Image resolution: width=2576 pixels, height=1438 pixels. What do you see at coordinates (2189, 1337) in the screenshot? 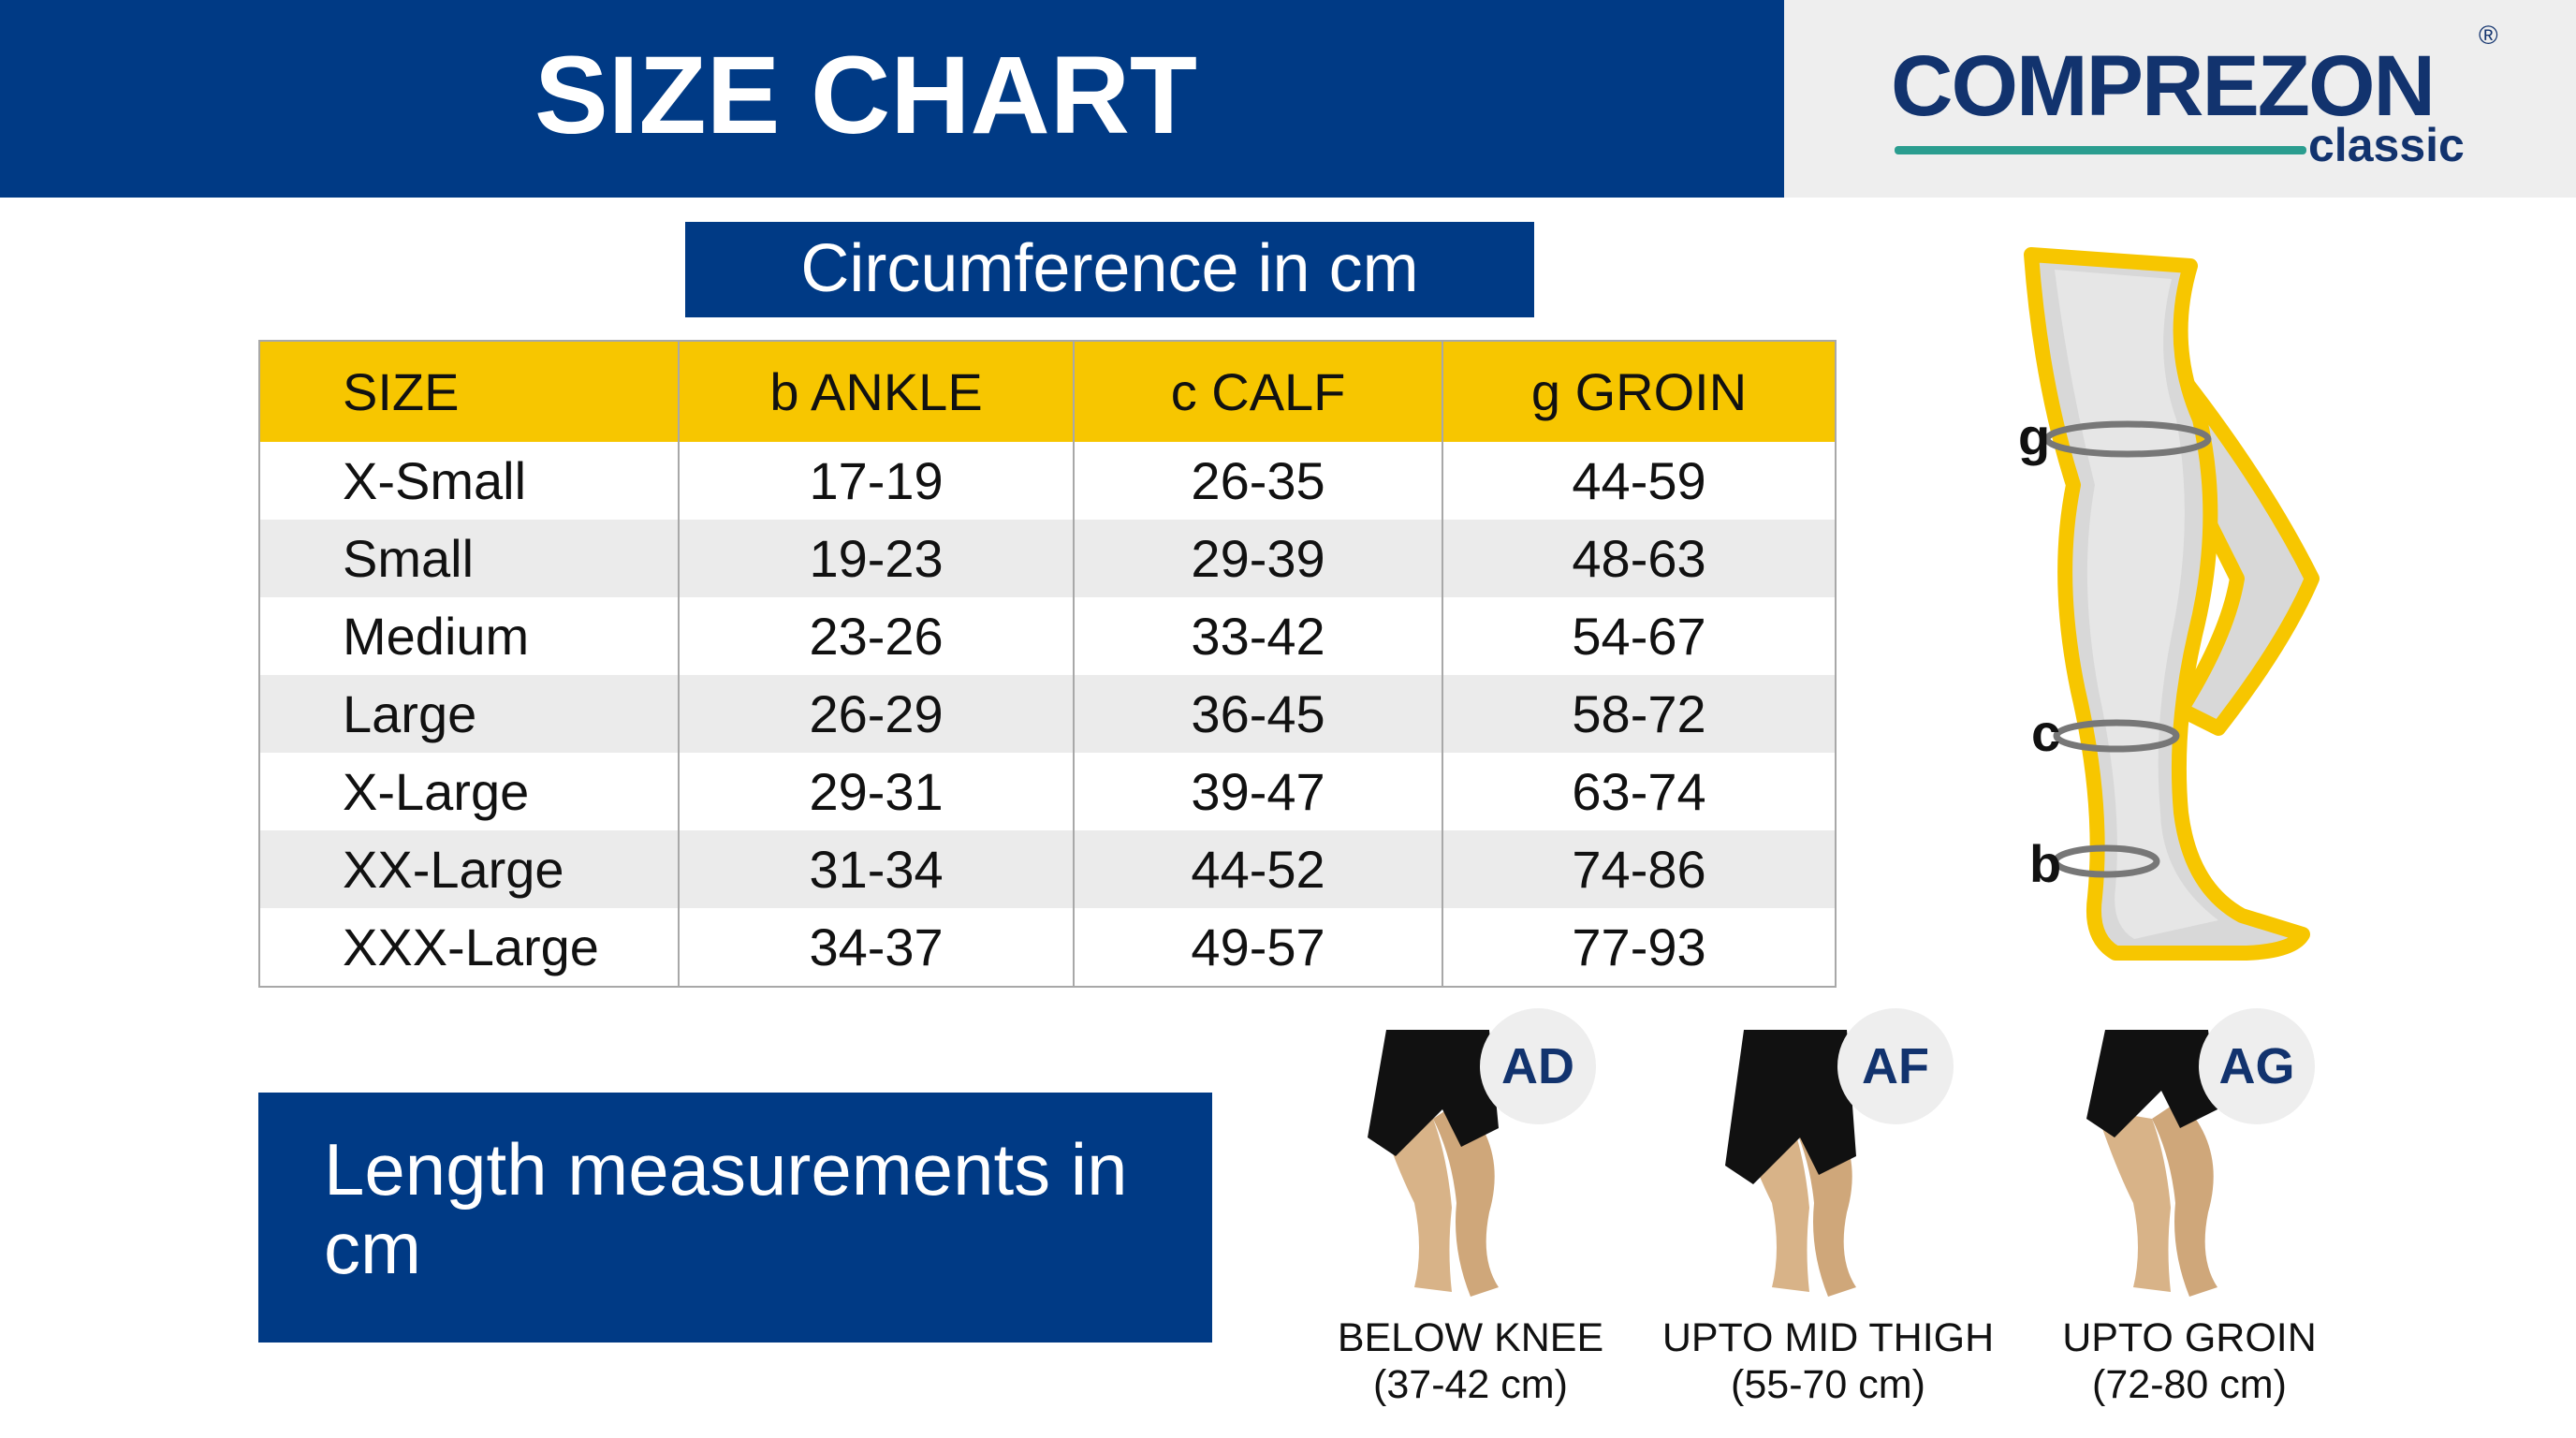
I see `option-name: UPTO GROIN` at bounding box center [2189, 1337].